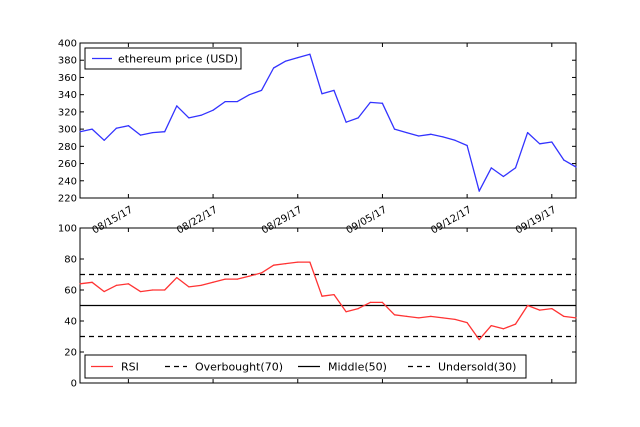 The height and width of the screenshot is (427, 640). Describe the element at coordinates (67, 130) in the screenshot. I see `y-tick-label: 300` at that location.